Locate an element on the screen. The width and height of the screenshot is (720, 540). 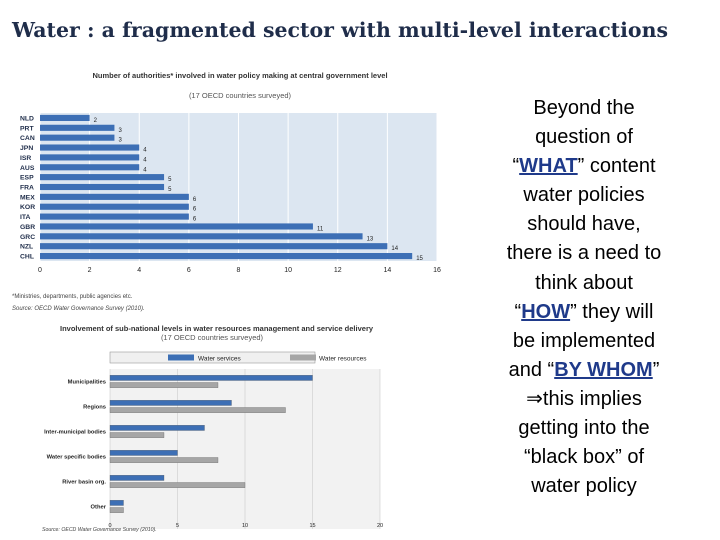
how-emphasis: HOW is located at coordinates (546, 311).